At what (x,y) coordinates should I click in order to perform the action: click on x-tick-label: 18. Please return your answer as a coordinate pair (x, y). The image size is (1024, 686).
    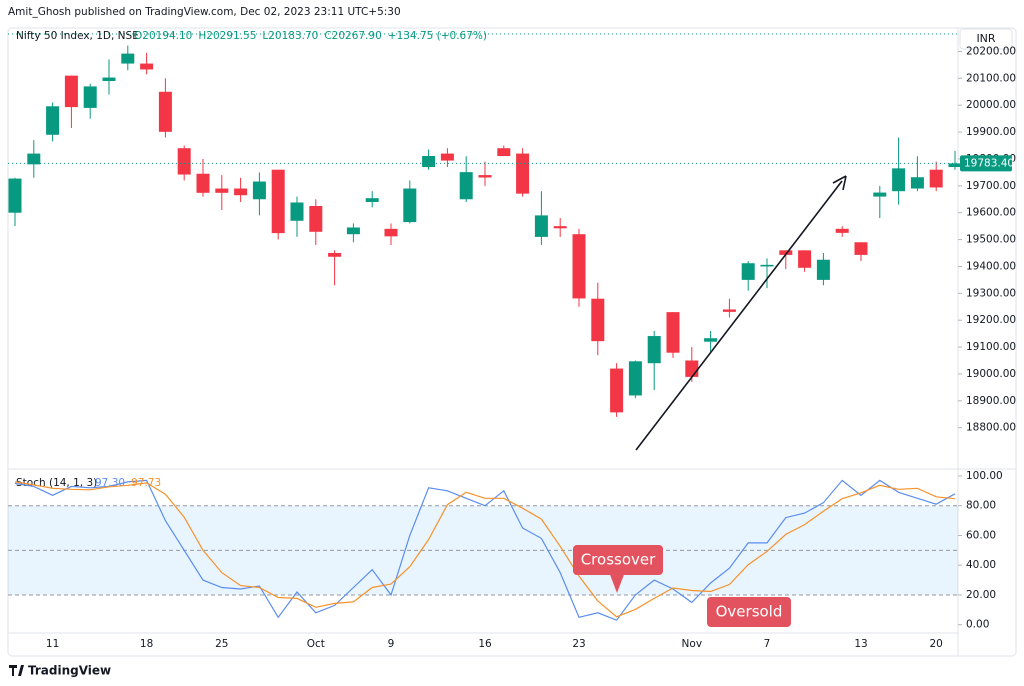
    Looking at the image, I should click on (146, 644).